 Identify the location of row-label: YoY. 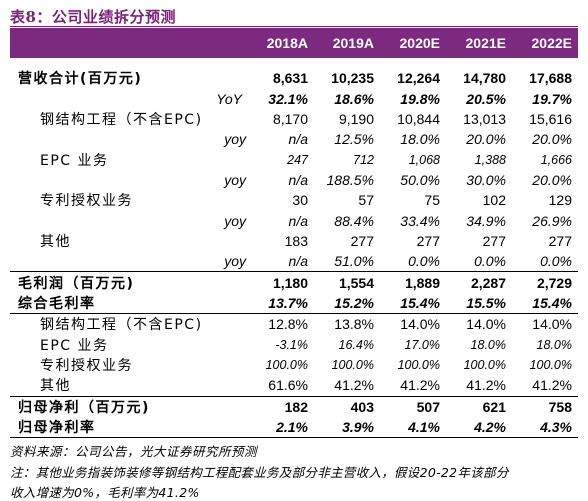
(229, 98).